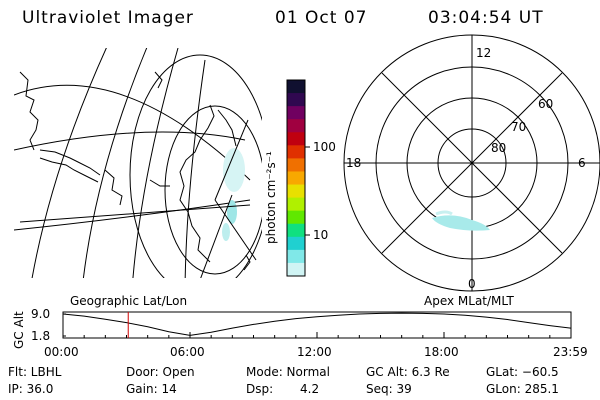 Image resolution: width=600 pixels, height=400 pixels. Describe the element at coordinates (441, 352) in the screenshot. I see `timeline-x-tick-label: 18:00` at that location.